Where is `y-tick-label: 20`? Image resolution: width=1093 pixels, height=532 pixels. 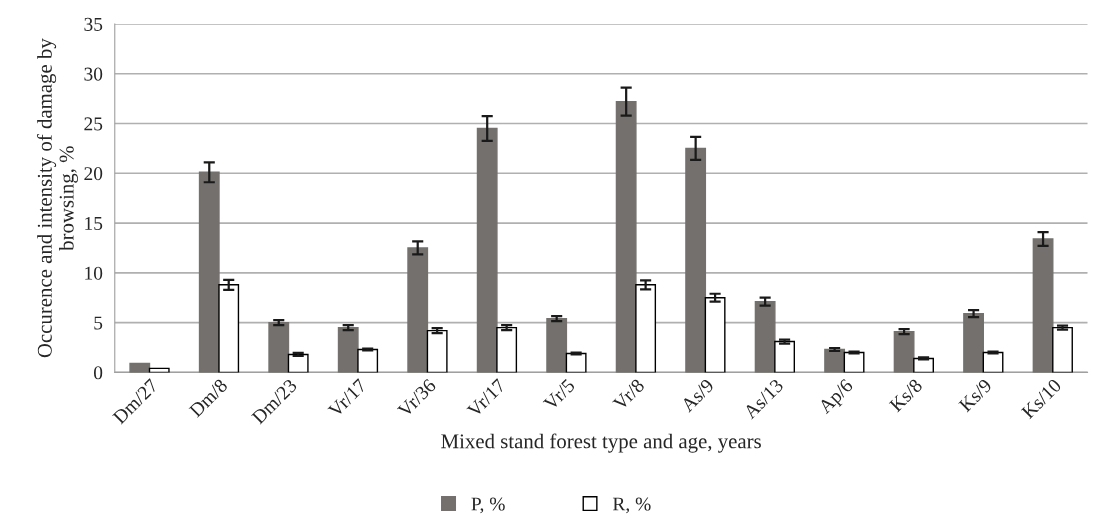 y-tick-label: 20 is located at coordinates (93, 174).